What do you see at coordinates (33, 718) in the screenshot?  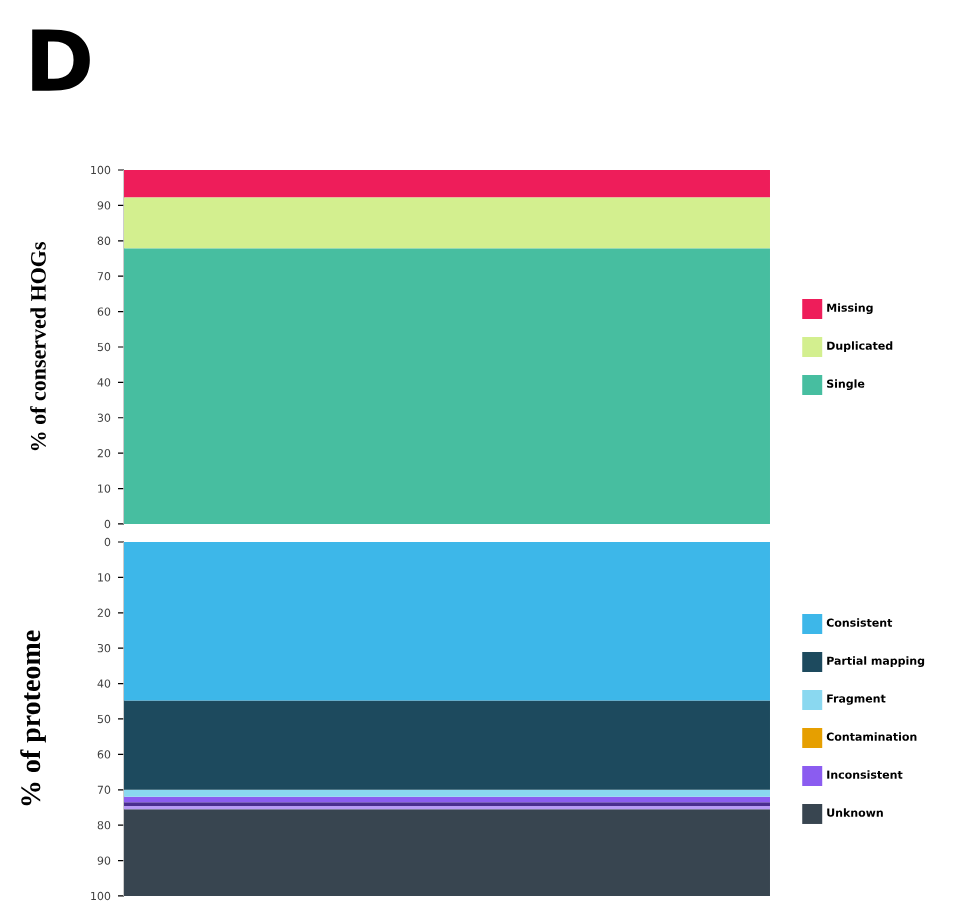 I see `y-axis-title: % of proteome` at bounding box center [33, 718].